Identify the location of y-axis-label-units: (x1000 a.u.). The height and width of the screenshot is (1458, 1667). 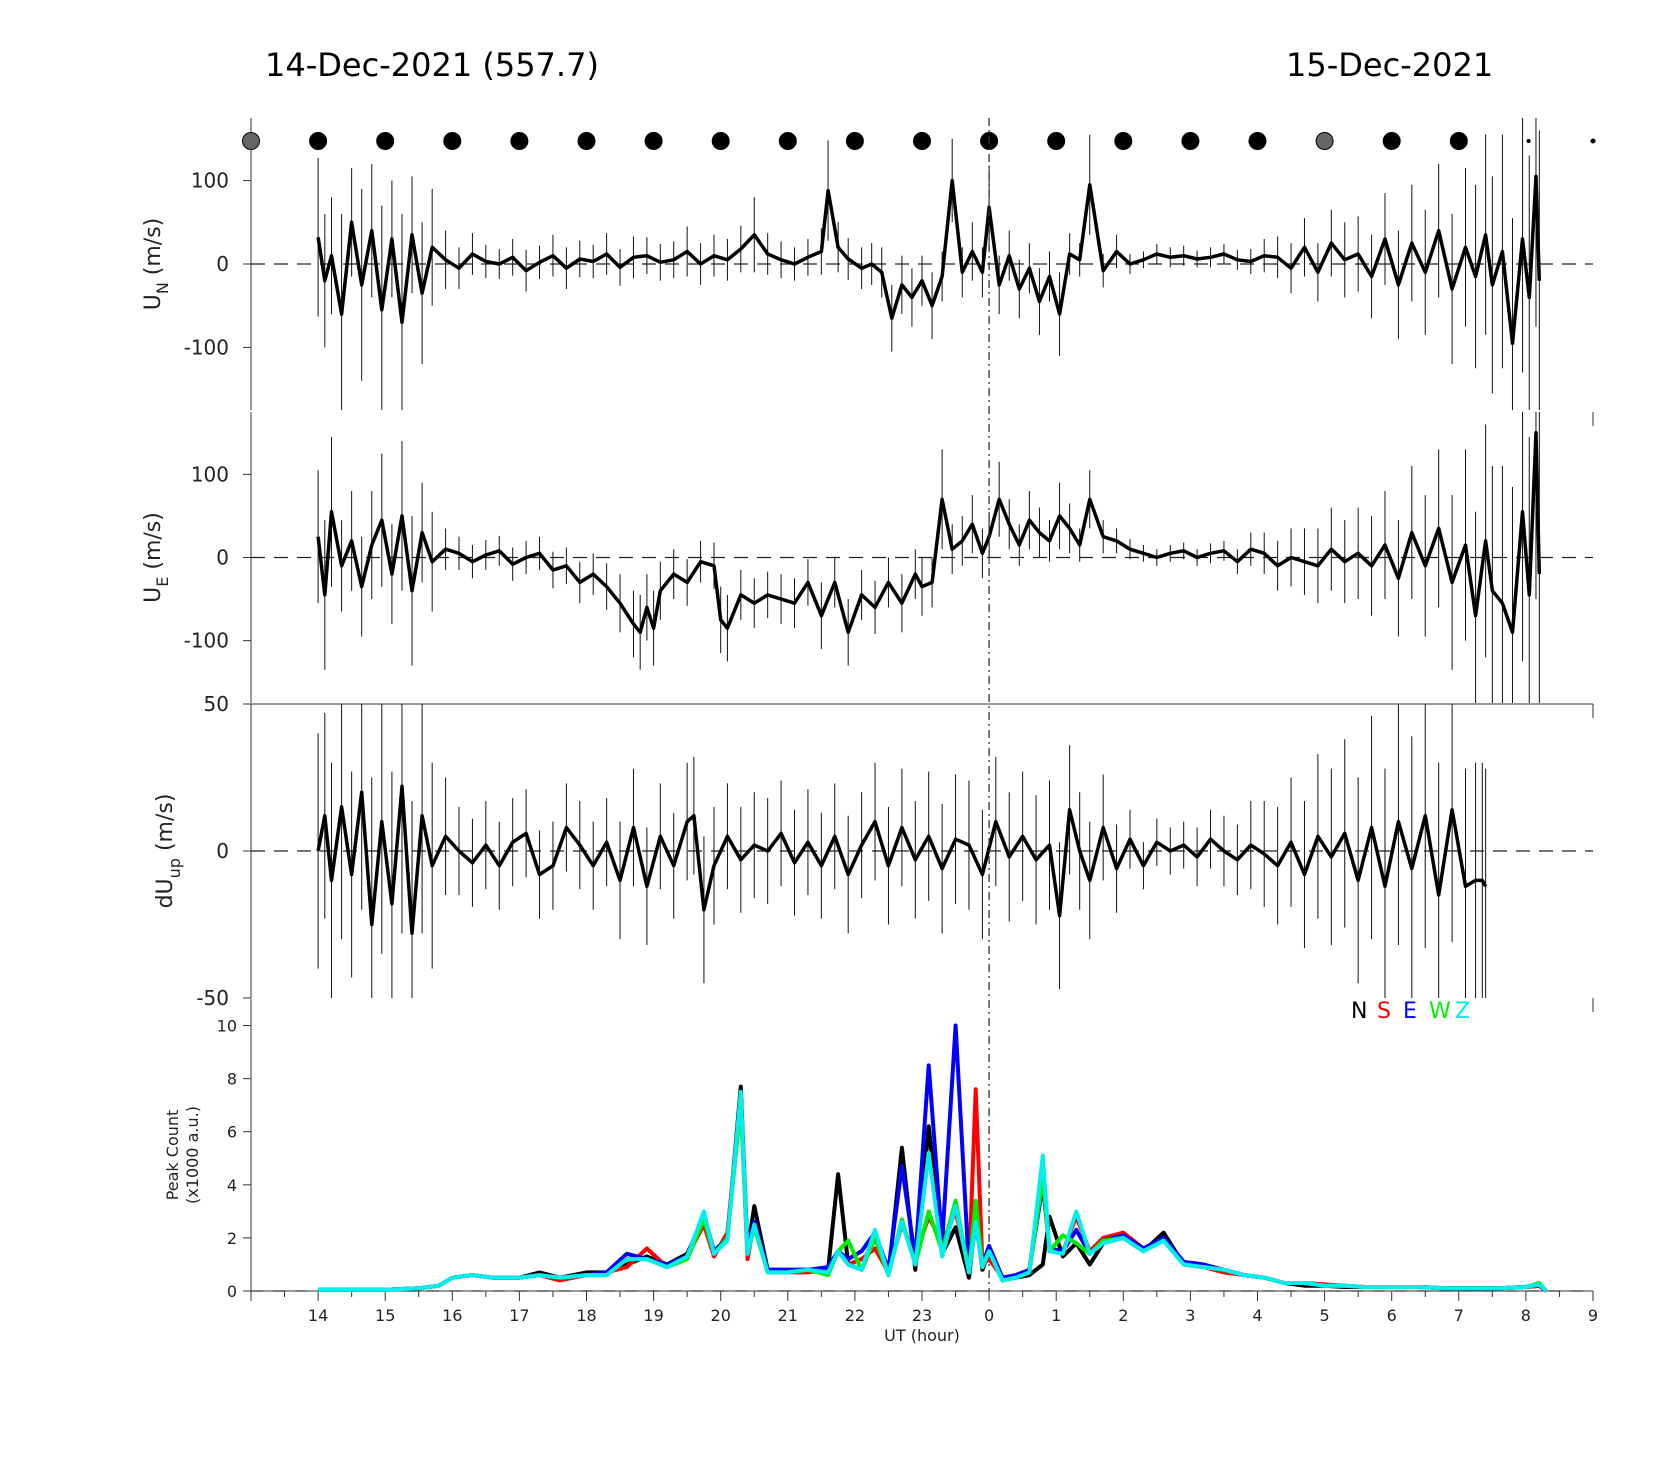
(192, 1155).